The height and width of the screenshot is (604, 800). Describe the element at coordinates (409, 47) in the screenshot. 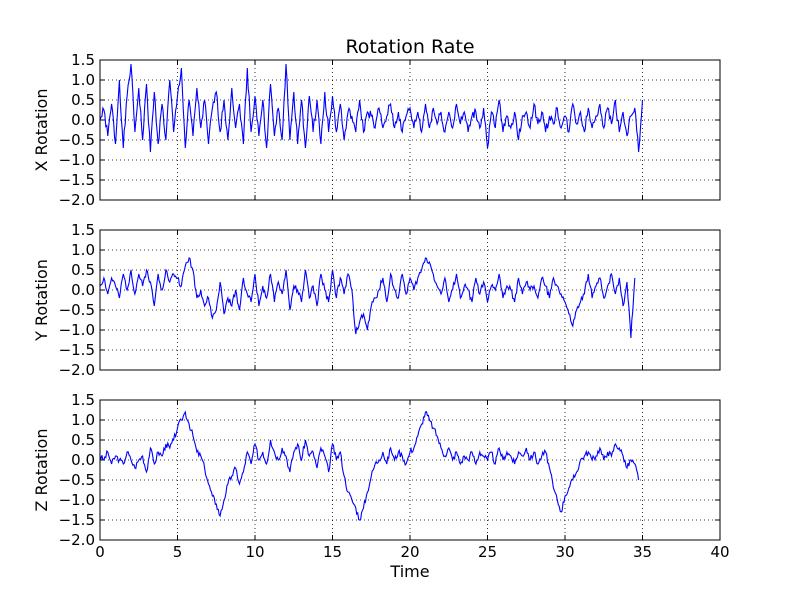

I see `chart-title: Rotation Rate` at that location.